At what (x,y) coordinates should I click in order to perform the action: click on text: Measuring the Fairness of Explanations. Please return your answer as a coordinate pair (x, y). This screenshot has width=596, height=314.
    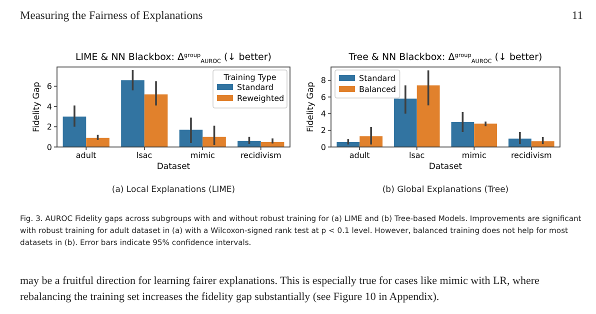
    Looking at the image, I should click on (112, 17).